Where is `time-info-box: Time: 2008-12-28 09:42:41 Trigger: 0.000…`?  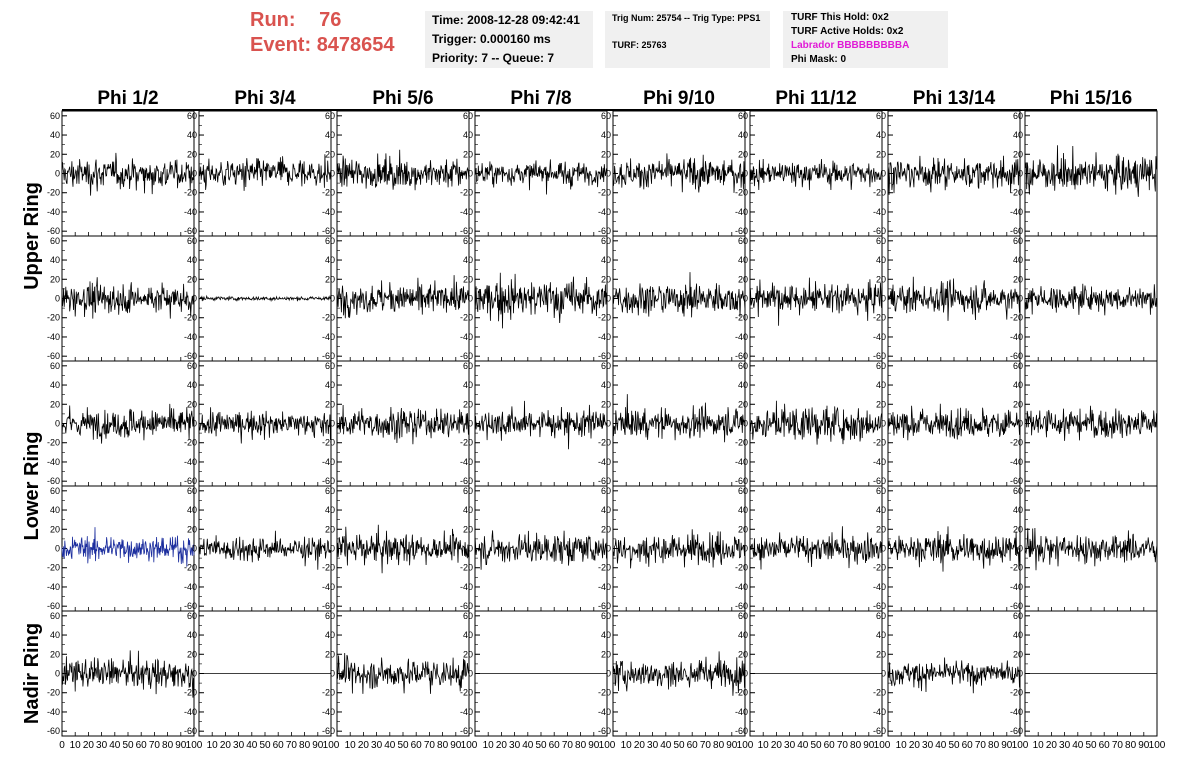 time-info-box: Time: 2008-12-28 09:42:41 Trigger: 0.000… is located at coordinates (509, 39).